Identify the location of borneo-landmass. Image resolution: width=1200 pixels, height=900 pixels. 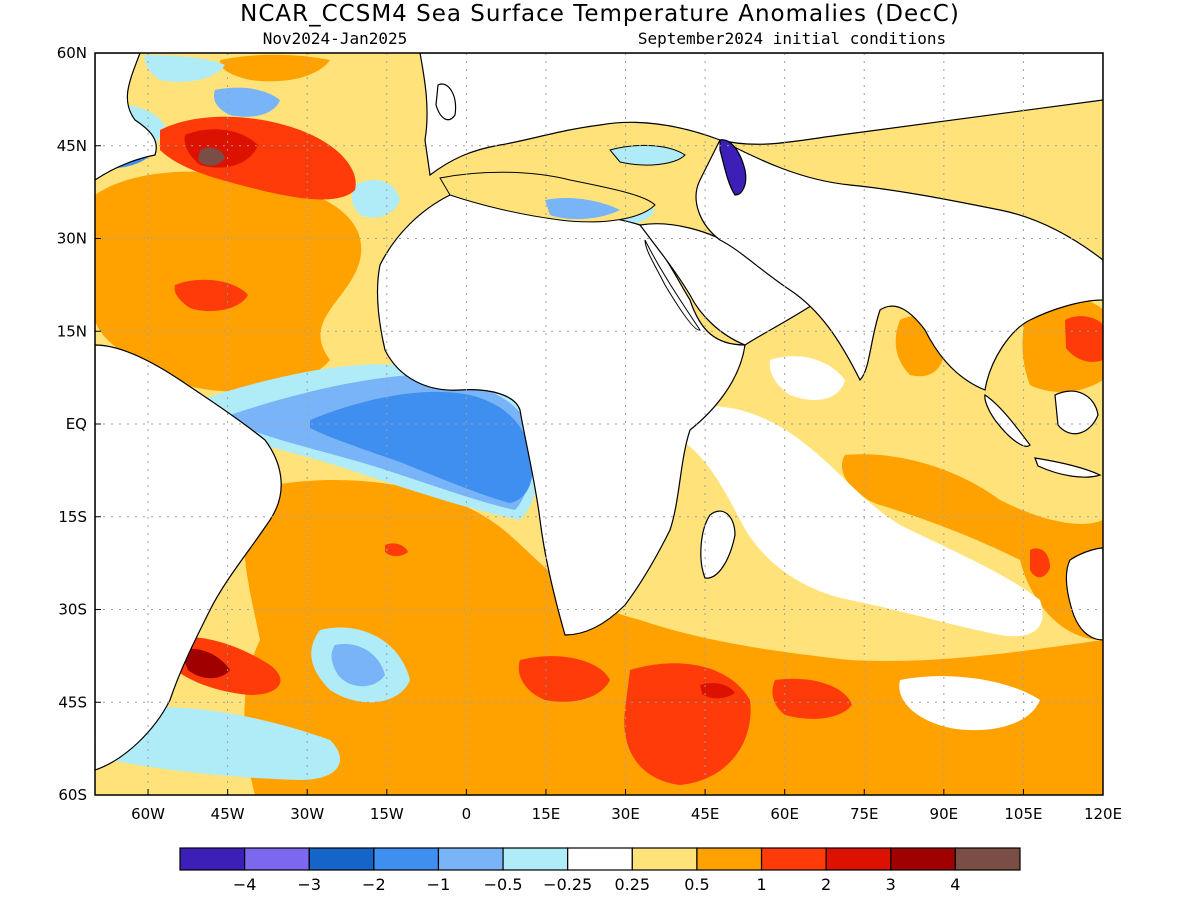
(1076, 412).